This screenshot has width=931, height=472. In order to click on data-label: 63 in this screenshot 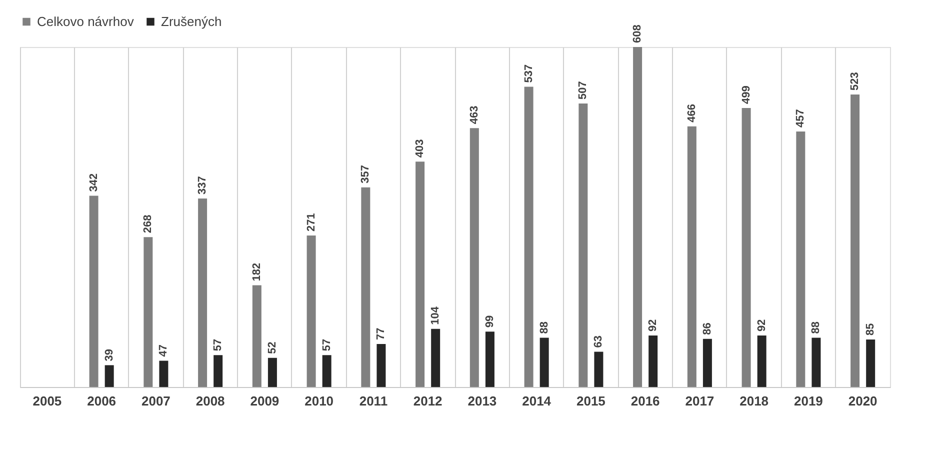, I will do `click(598, 342)`.